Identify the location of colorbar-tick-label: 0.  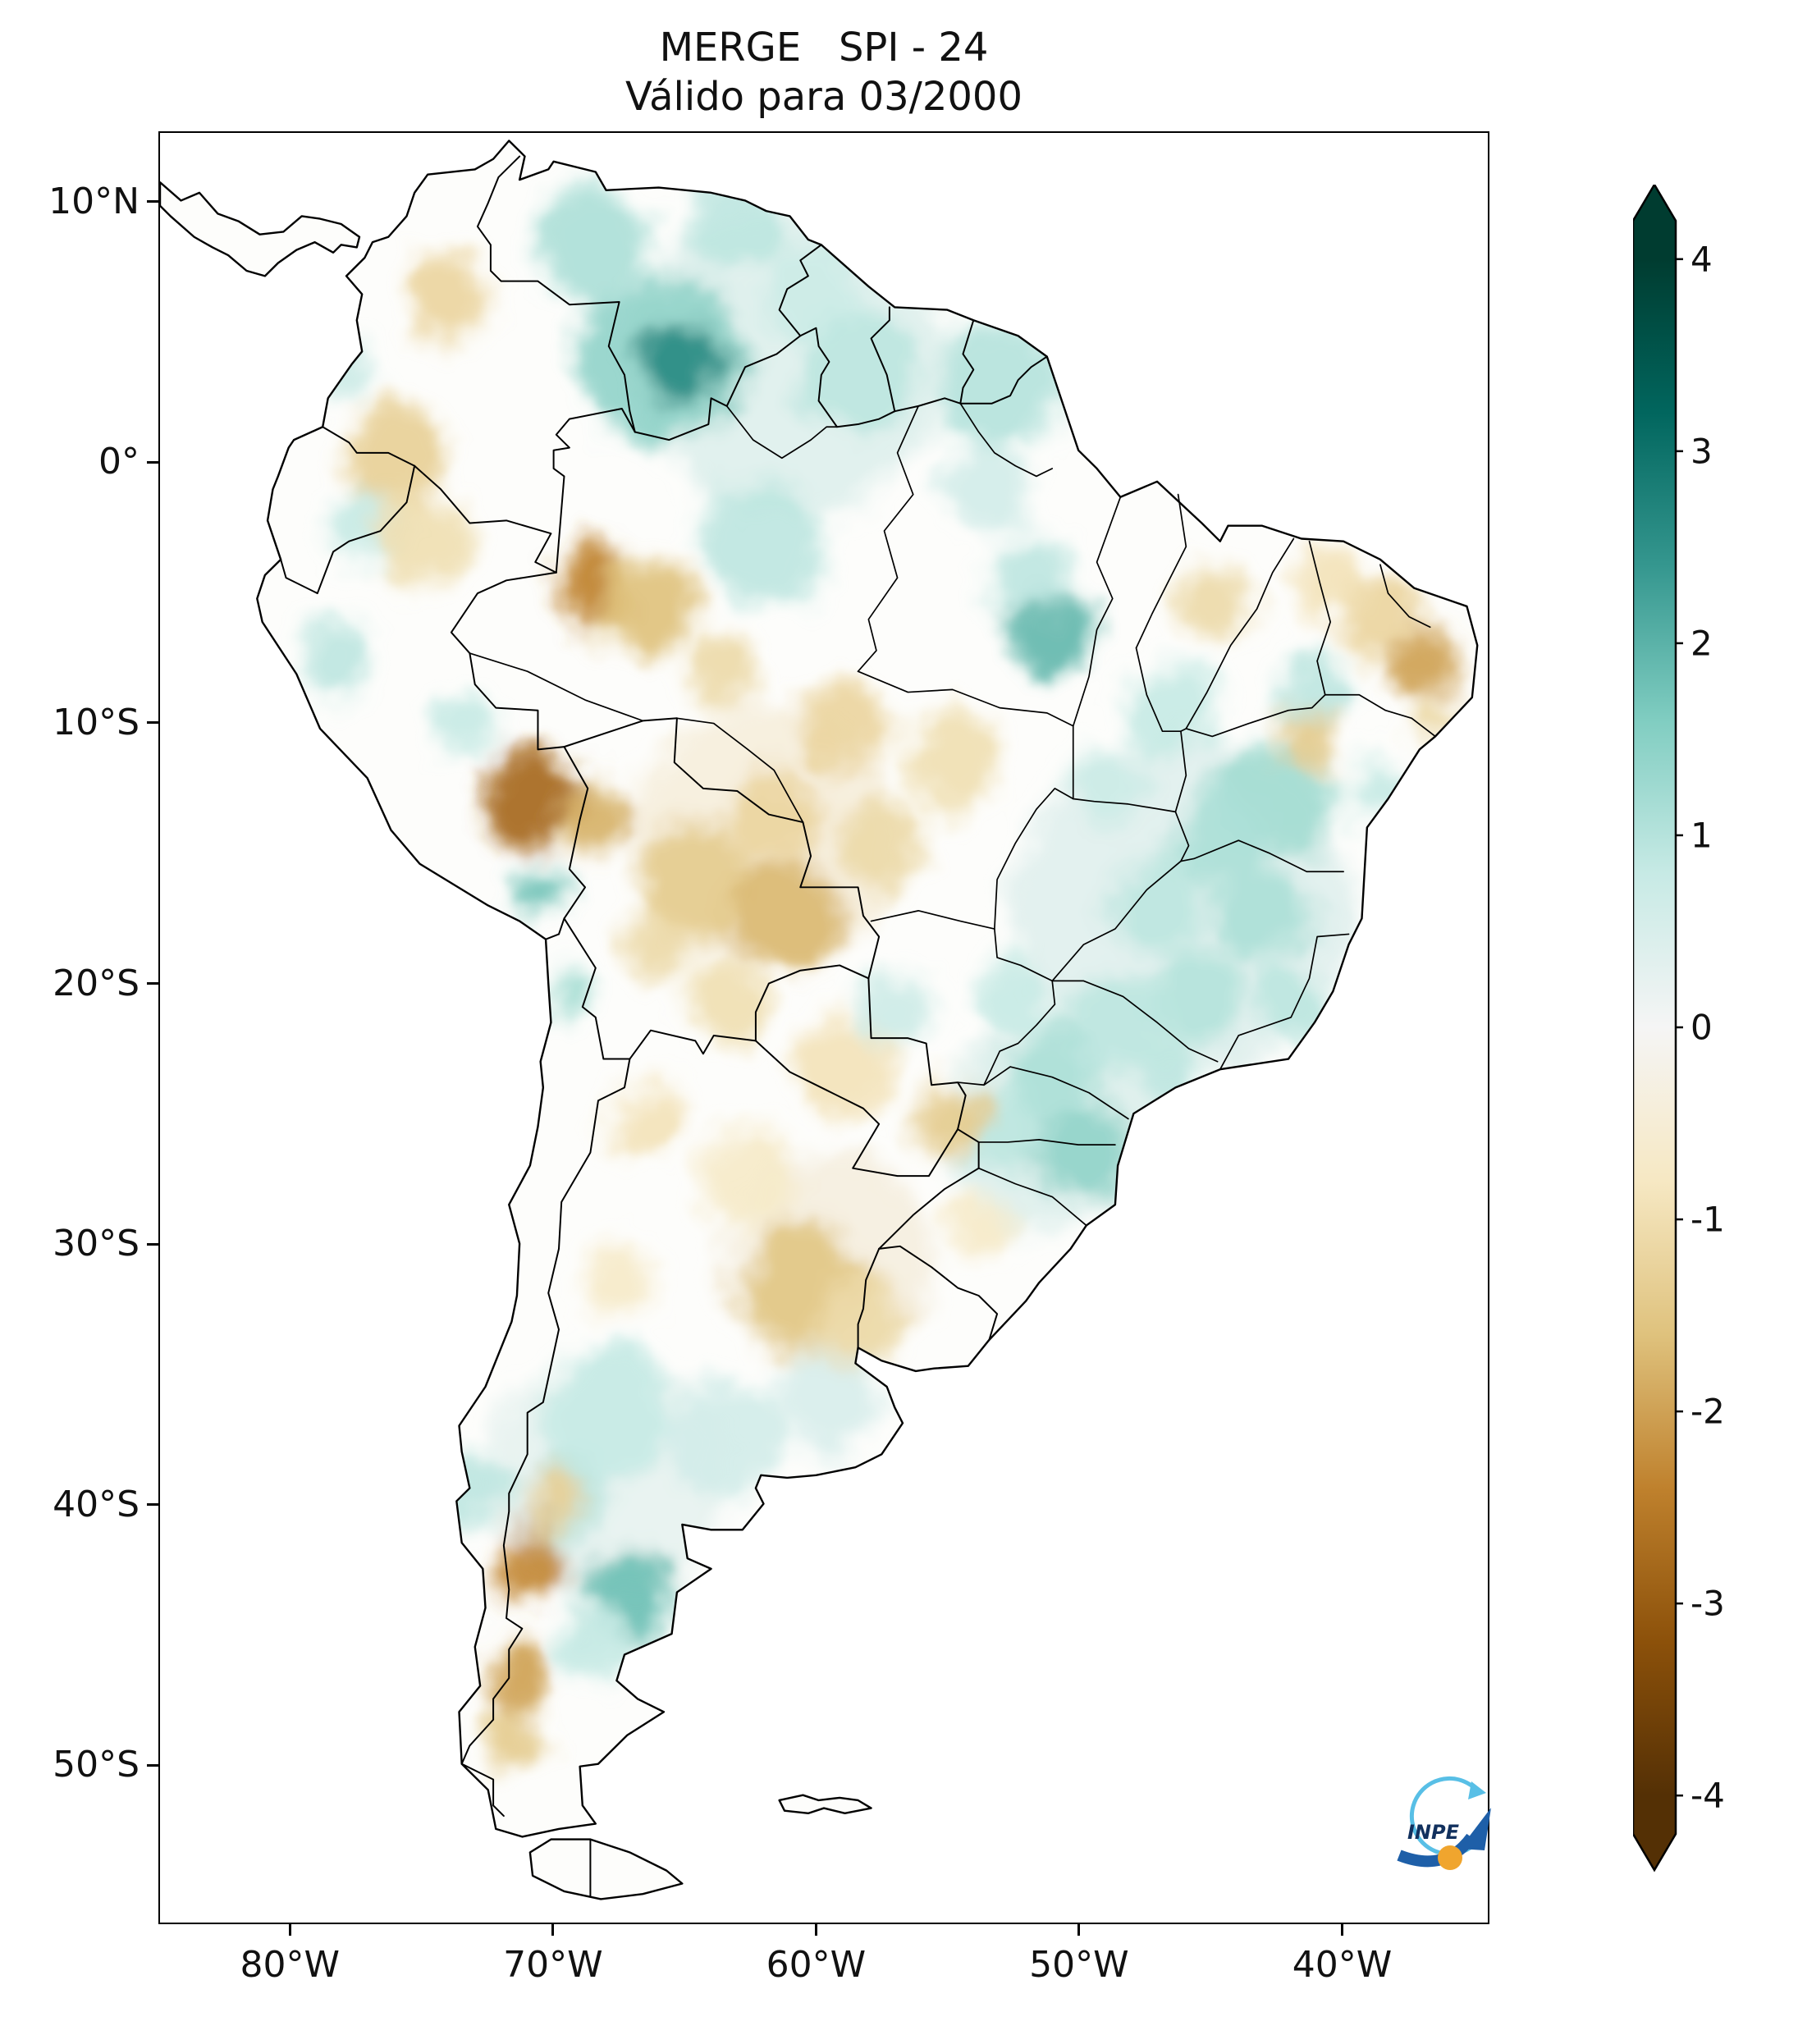
(1702, 1028).